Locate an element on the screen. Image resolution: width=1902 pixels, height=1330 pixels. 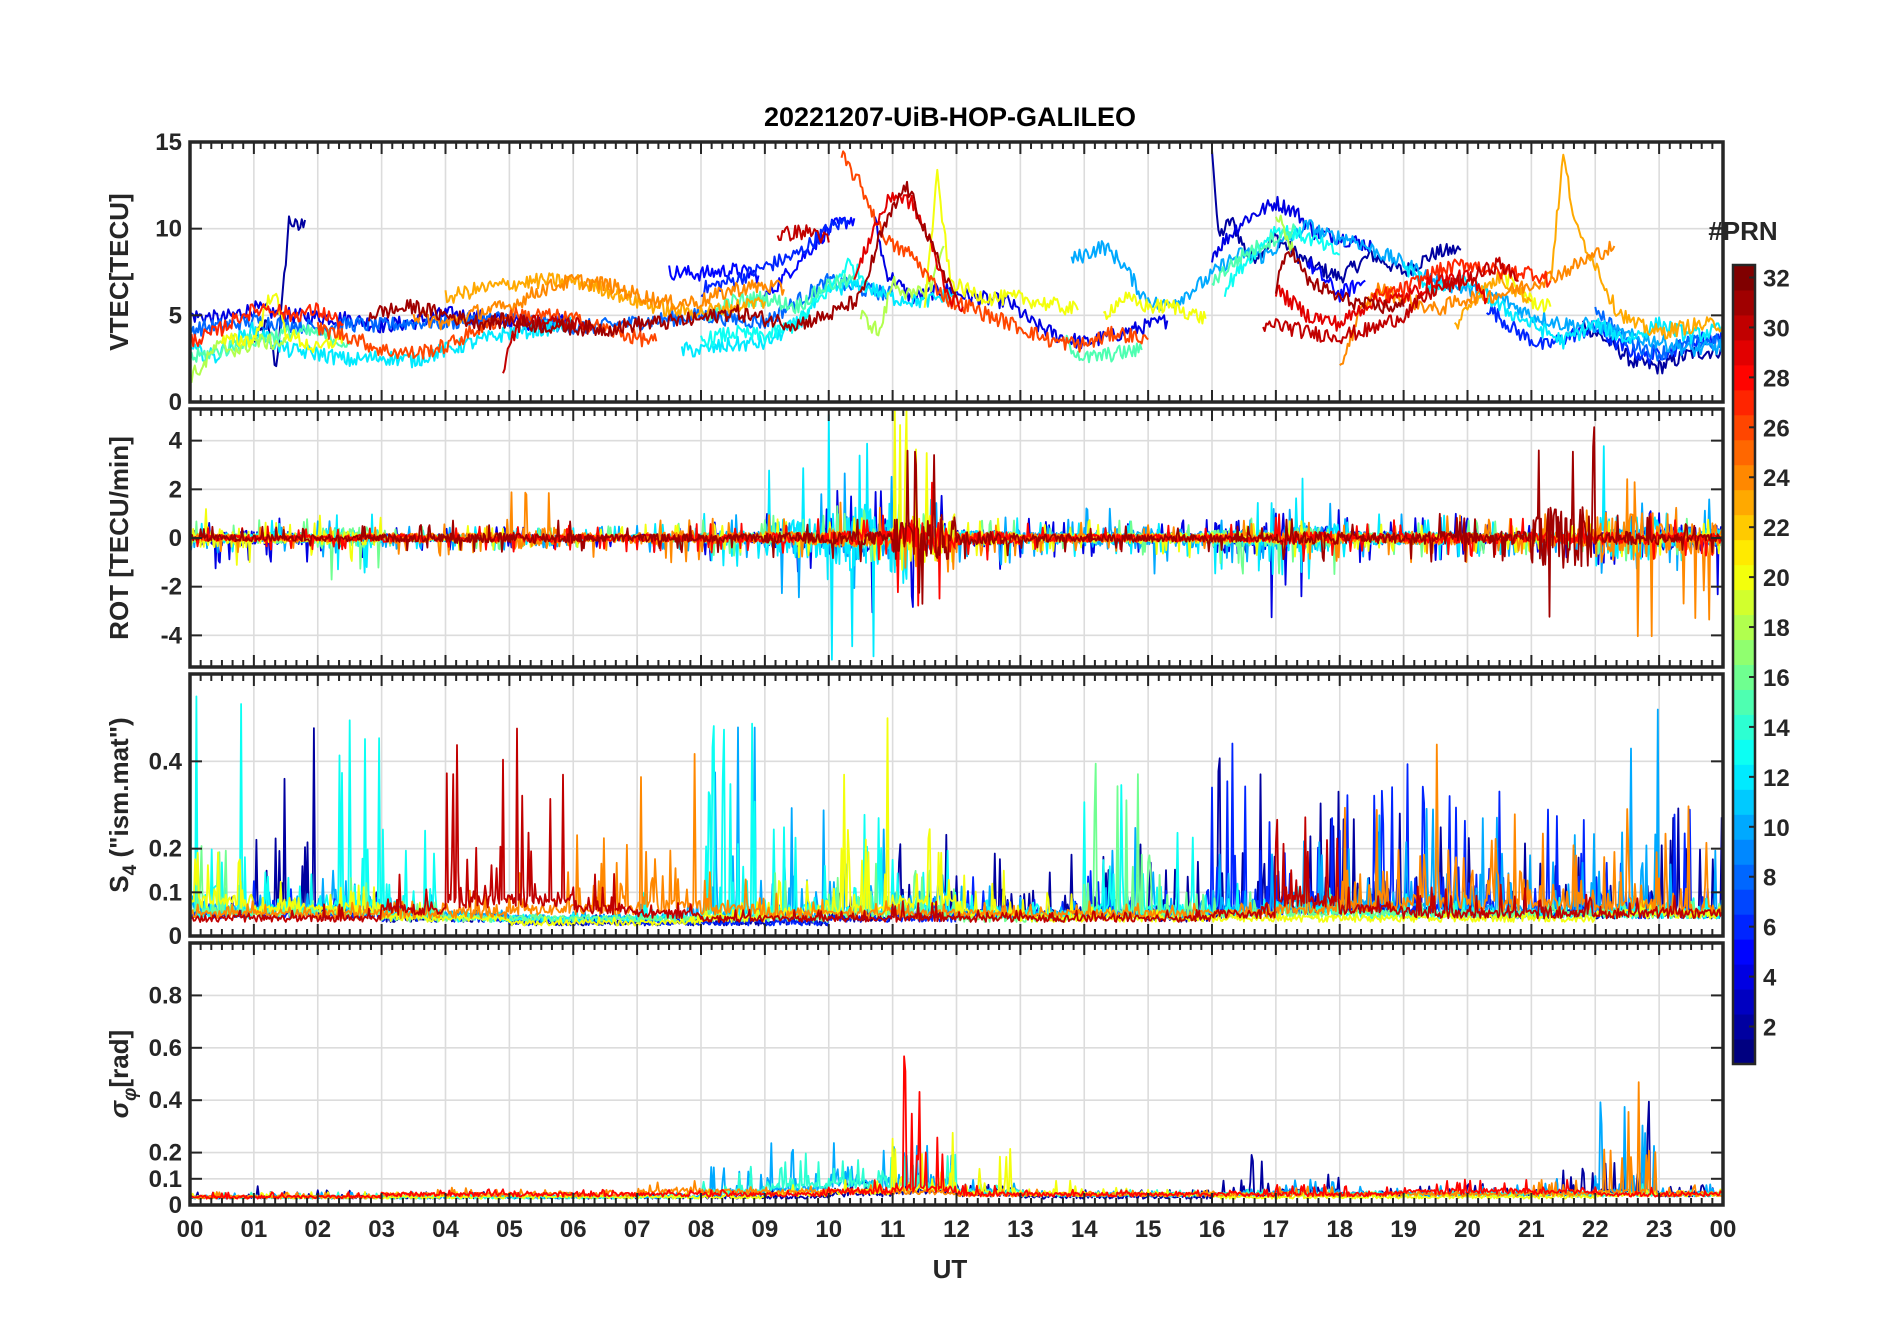
y-axis-label-s4: S4 ("ism.mat") is located at coordinates (122, 804).